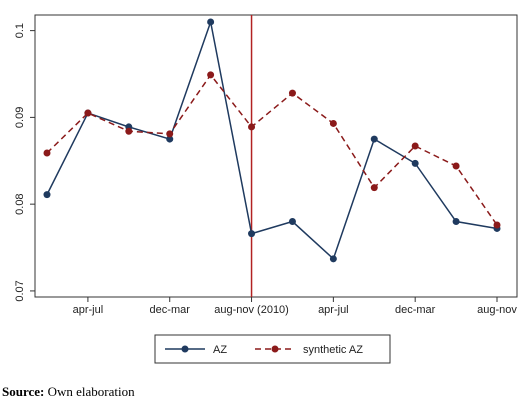  What do you see at coordinates (23, 391) in the screenshot?
I see `source-label: Source:` at bounding box center [23, 391].